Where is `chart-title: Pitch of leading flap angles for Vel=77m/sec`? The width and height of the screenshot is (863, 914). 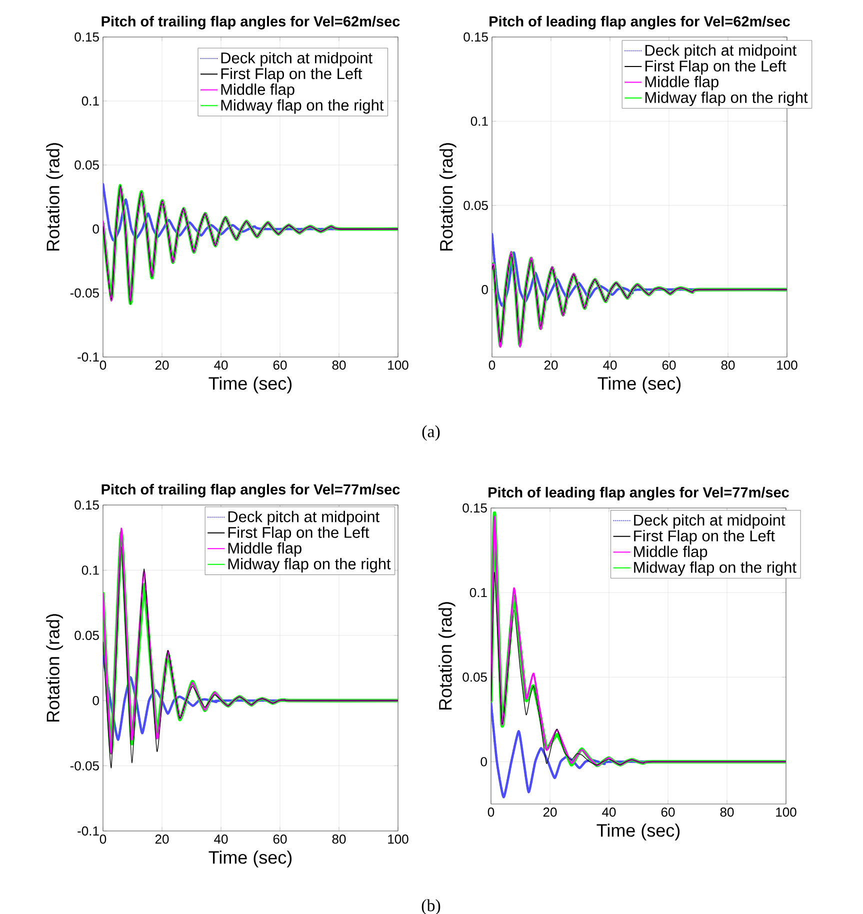
chart-title: Pitch of leading flap angles for Vel=77m/sec is located at coordinates (638, 493).